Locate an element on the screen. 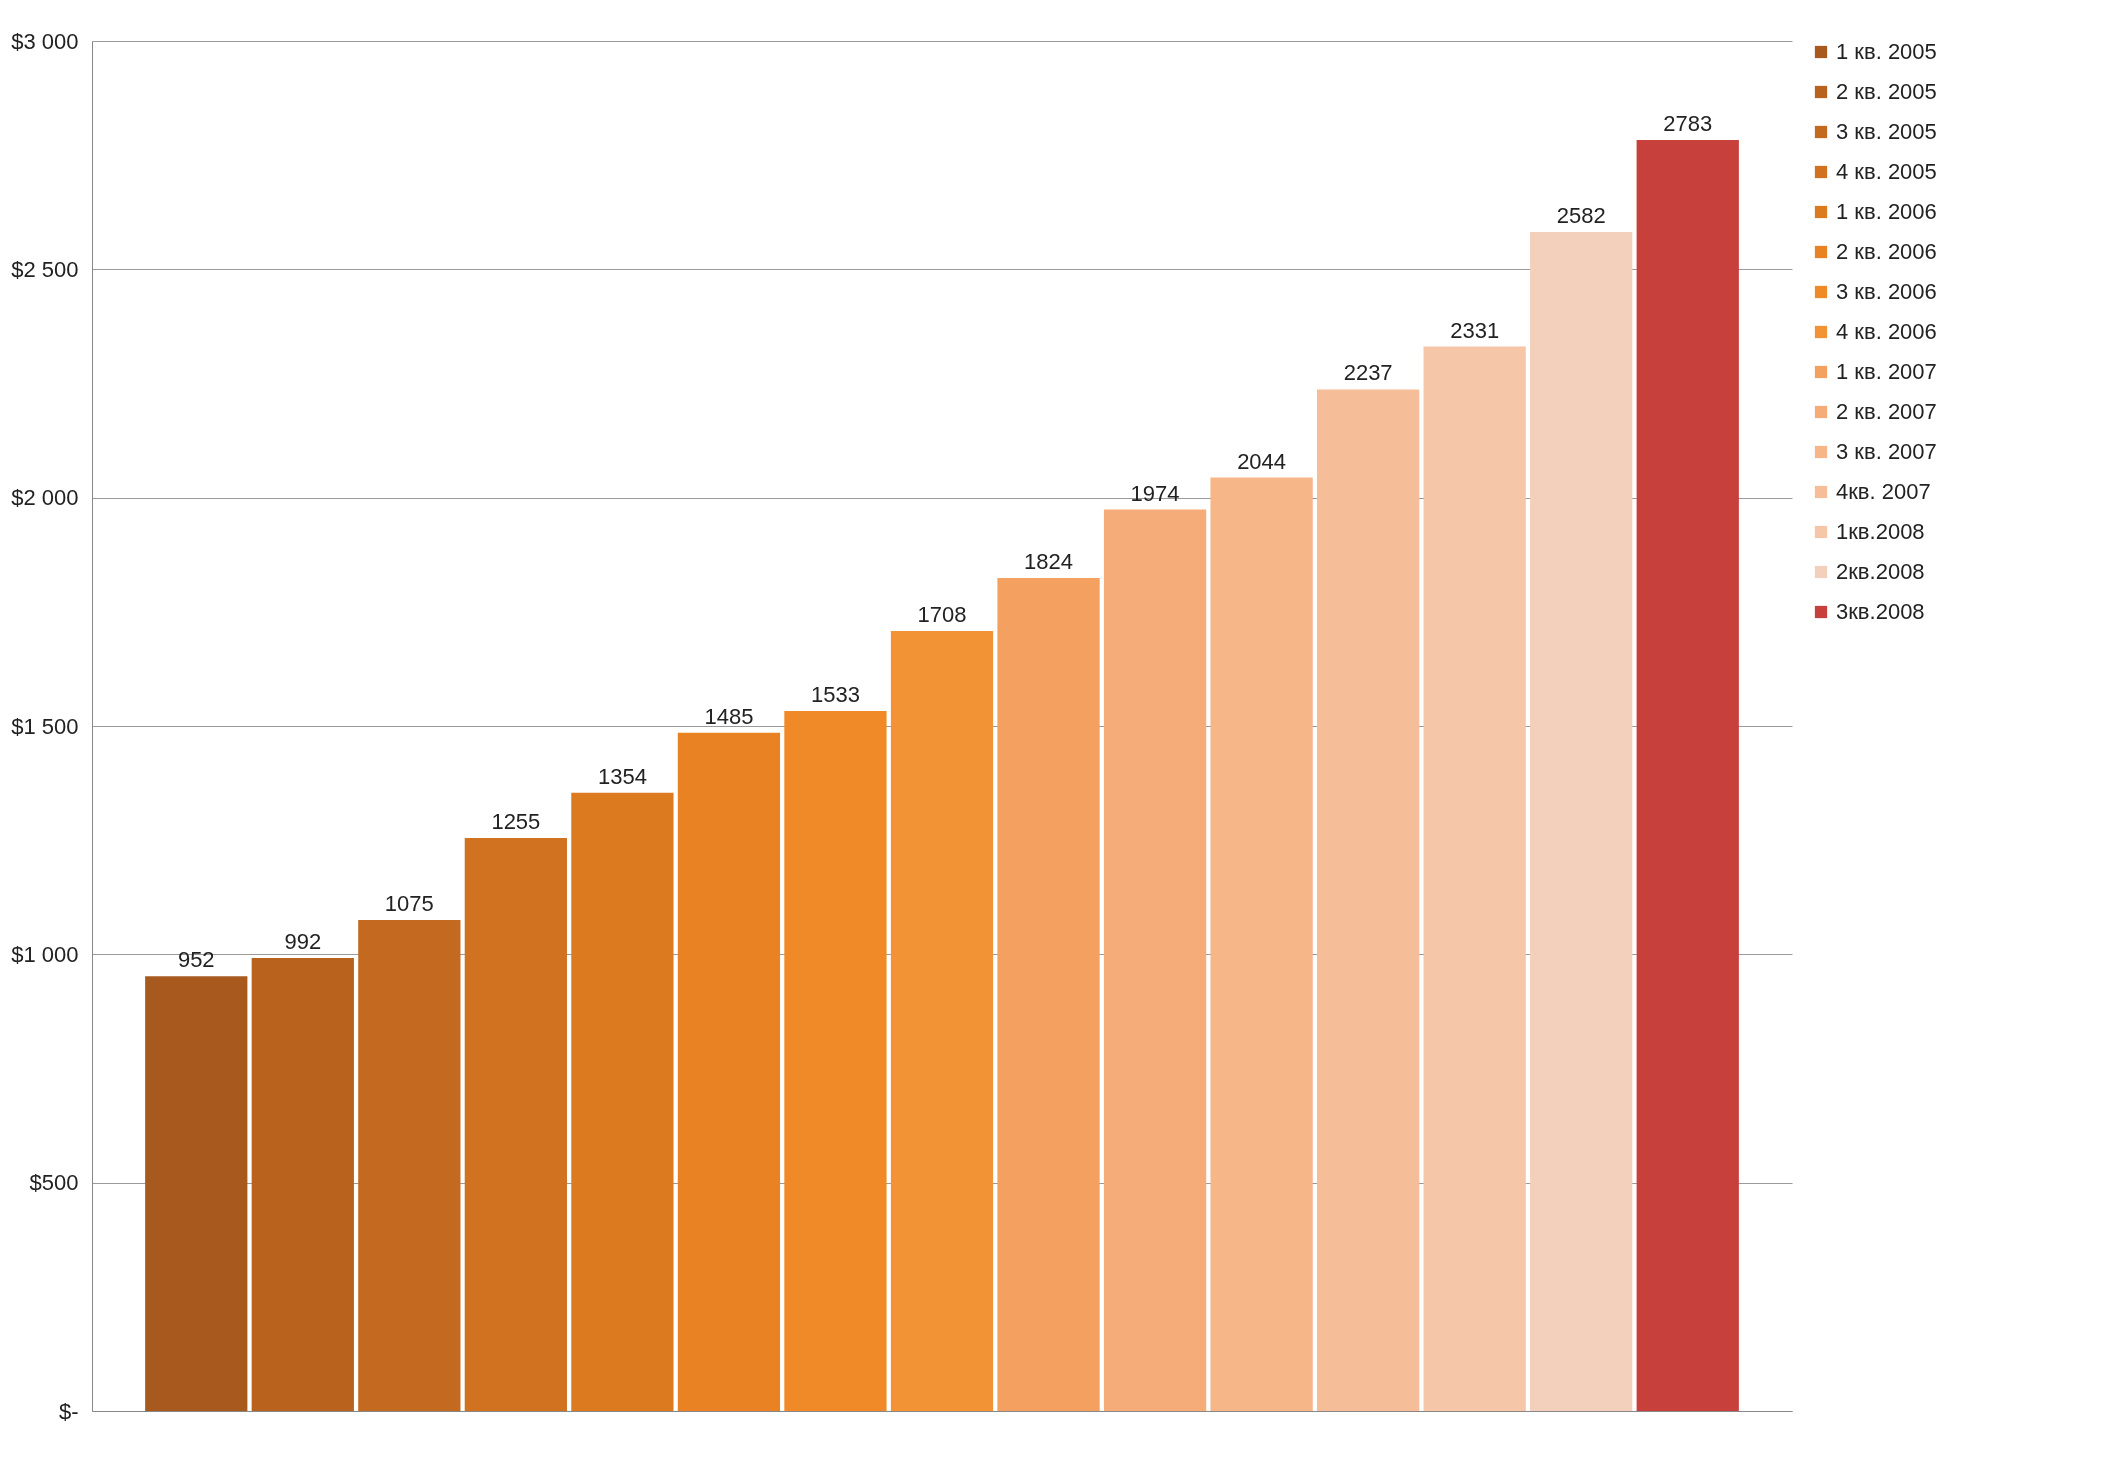 The height and width of the screenshot is (1462, 2117). data-label: 2044 is located at coordinates (1262, 461).